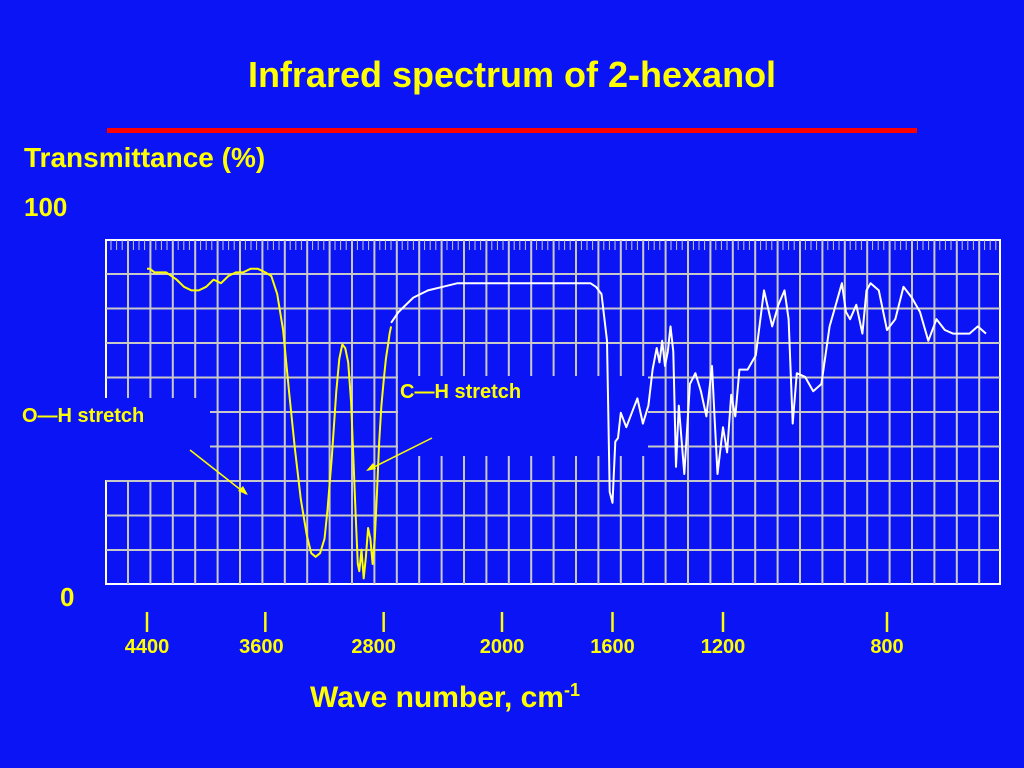  I want to click on ch-arrow, so click(400, 454).